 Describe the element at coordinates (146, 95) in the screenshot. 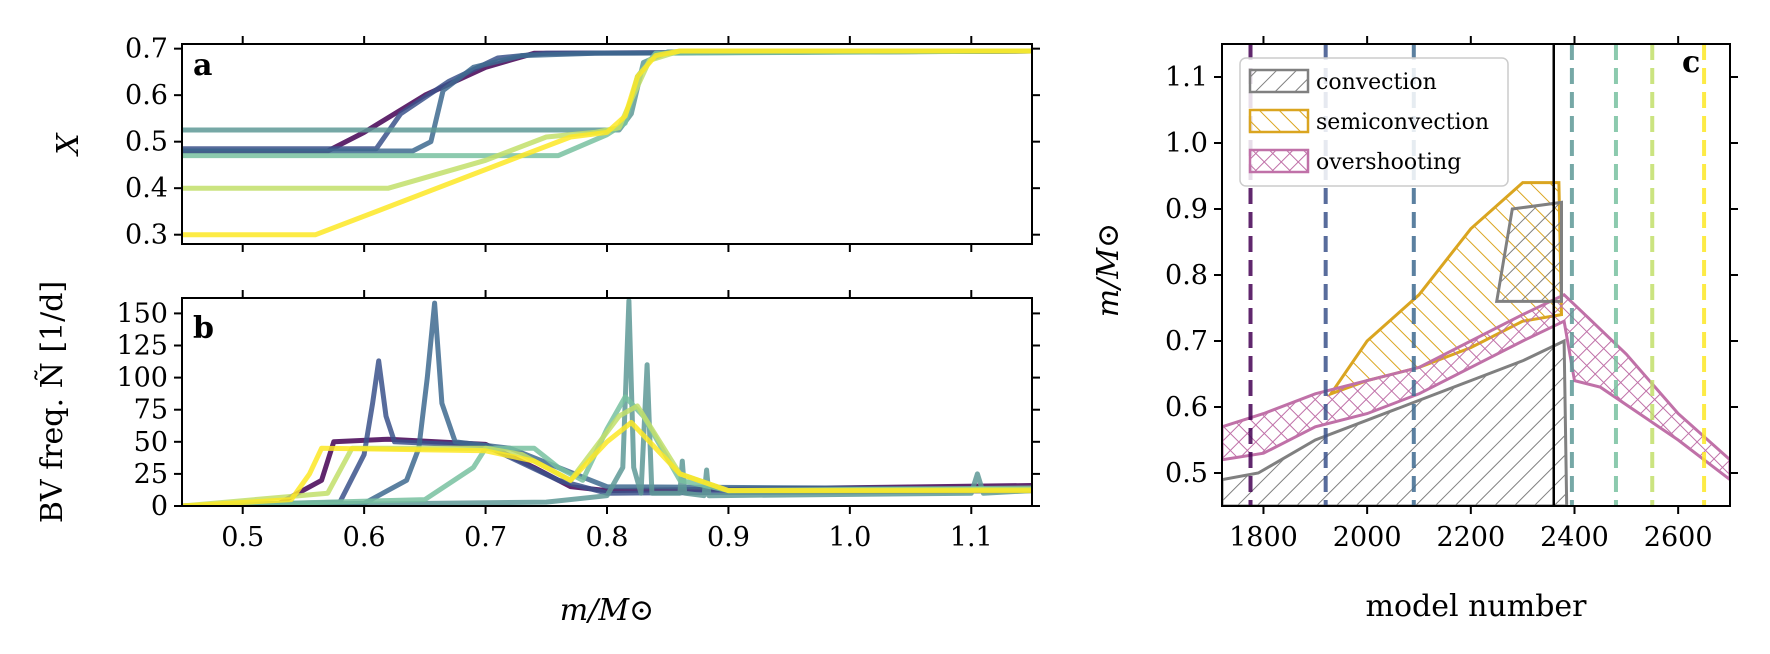

I see `panel-a-ytick-label: 0.6` at that location.